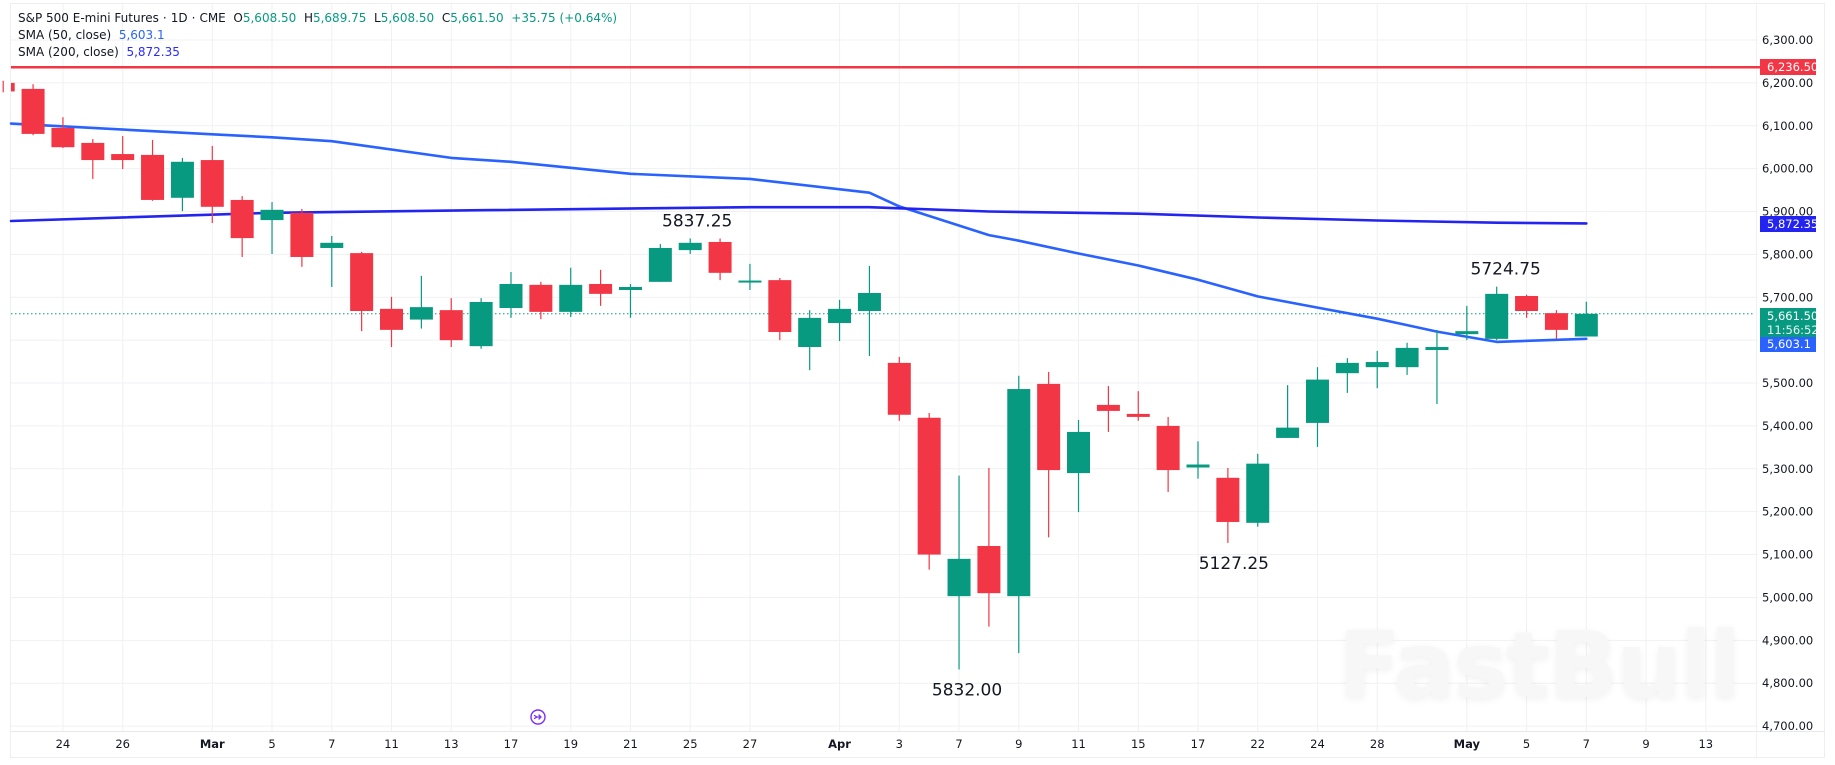 The height and width of the screenshot is (765, 1835). Describe the element at coordinates (1787, 169) in the screenshot. I see `price-tick-label: 6,000.00` at that location.